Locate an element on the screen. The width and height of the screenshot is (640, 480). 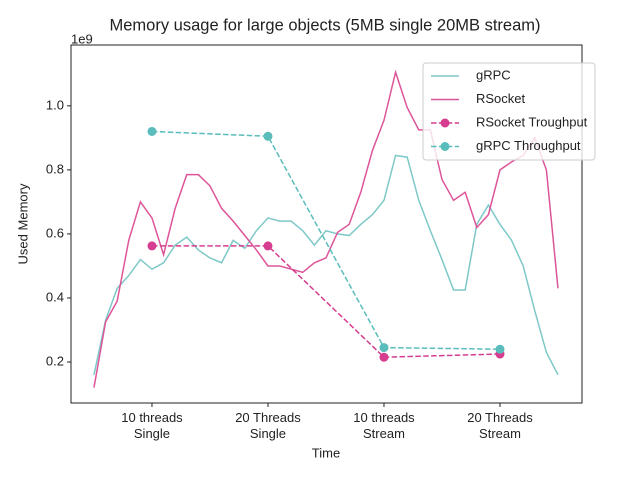
legend-box is located at coordinates (509, 111).